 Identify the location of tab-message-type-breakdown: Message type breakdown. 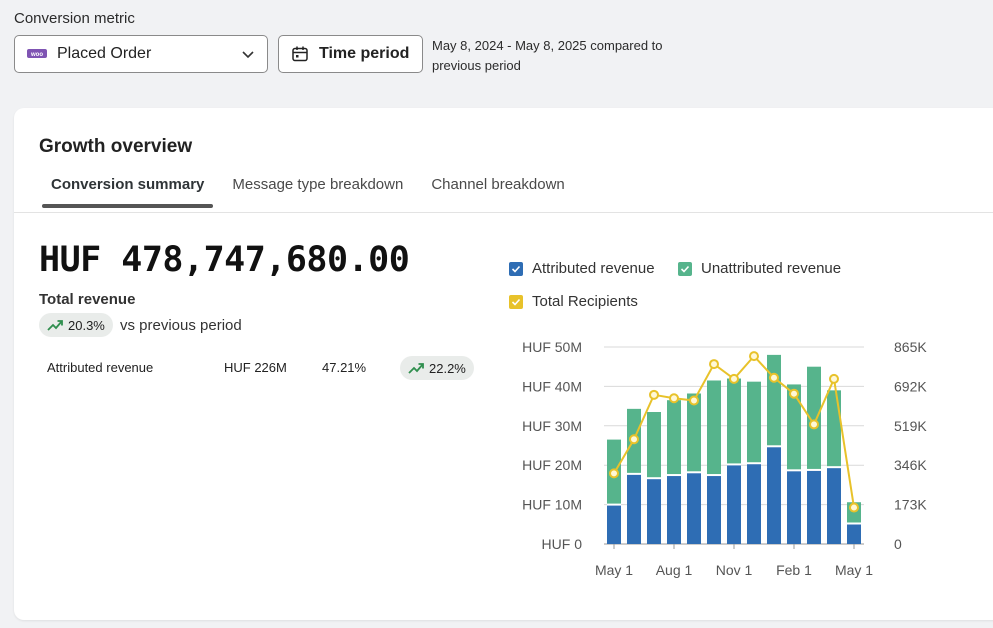
(318, 184).